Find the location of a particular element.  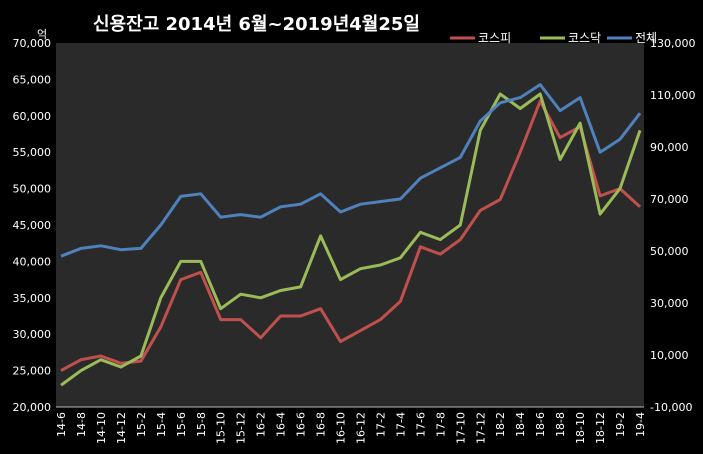

left-axis-tick-label: 20,000 is located at coordinates (32, 407).